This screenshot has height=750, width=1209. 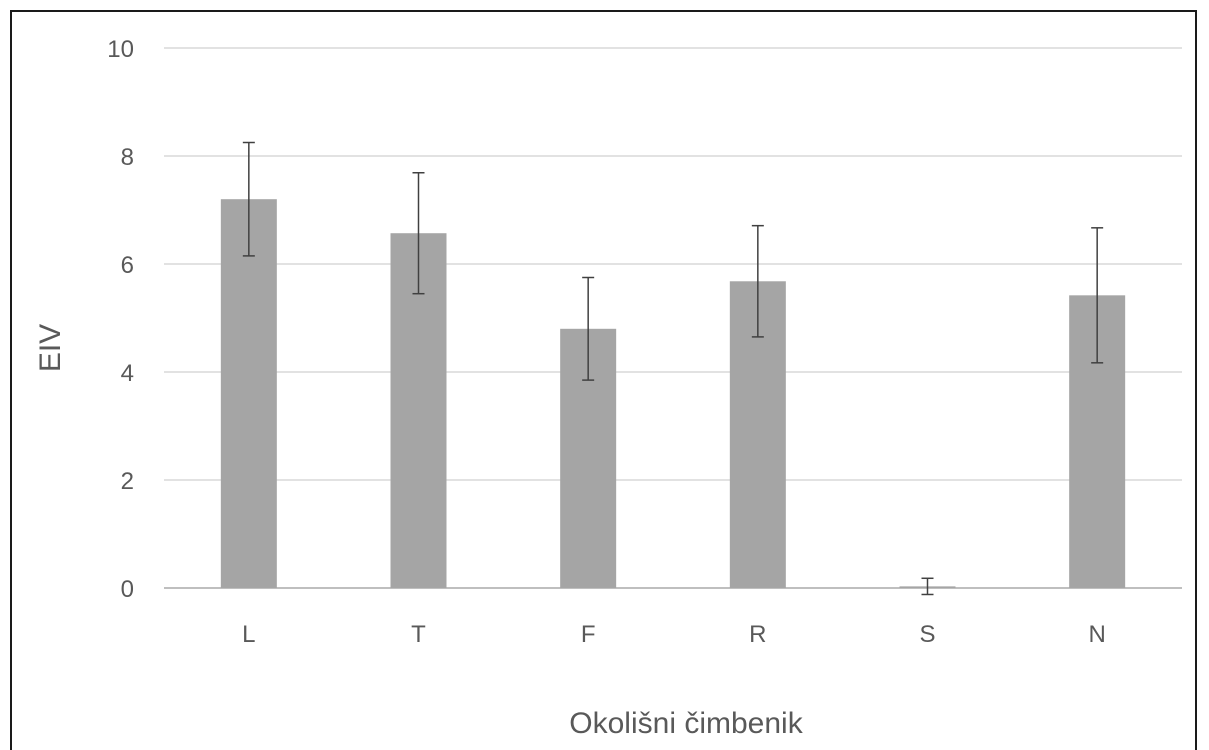 What do you see at coordinates (1096, 634) in the screenshot?
I see `x-tick-label: N` at bounding box center [1096, 634].